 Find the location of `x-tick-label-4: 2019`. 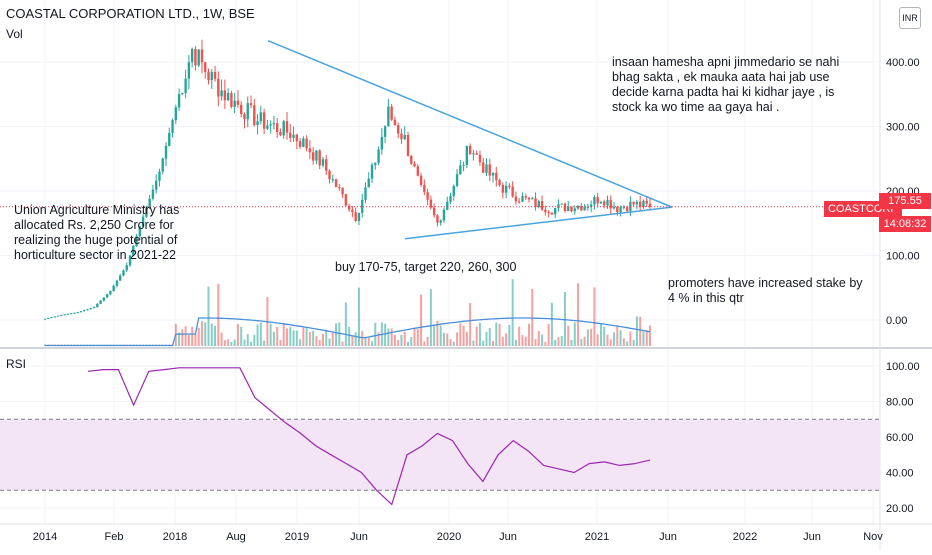

x-tick-label-4: 2019 is located at coordinates (297, 537).